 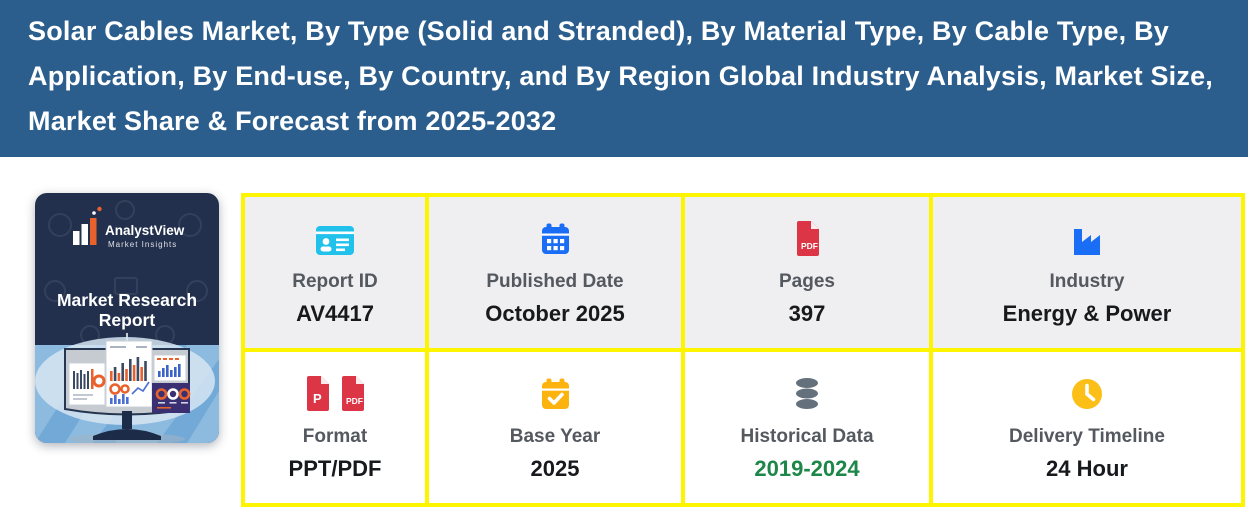 I want to click on cover-monitor-illustration, so click(x=127, y=390).